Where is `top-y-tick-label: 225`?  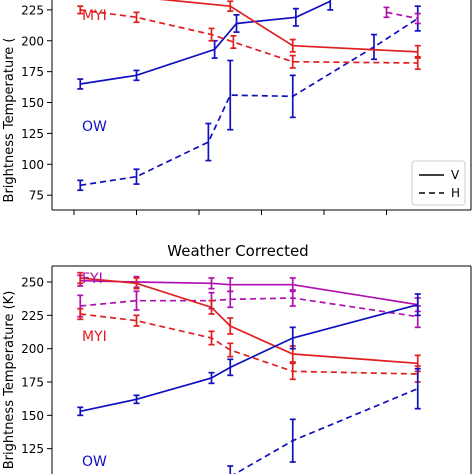
top-y-tick-label: 225 is located at coordinates (32, 10).